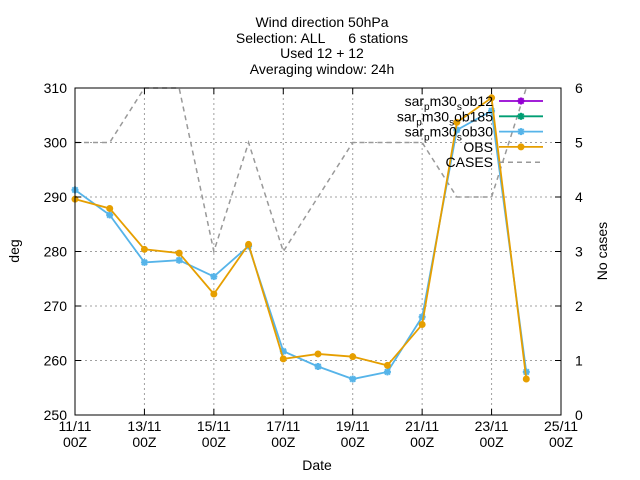 This screenshot has height=480, width=640. I want to click on legend-label: sarpm30sob185, so click(445, 118).